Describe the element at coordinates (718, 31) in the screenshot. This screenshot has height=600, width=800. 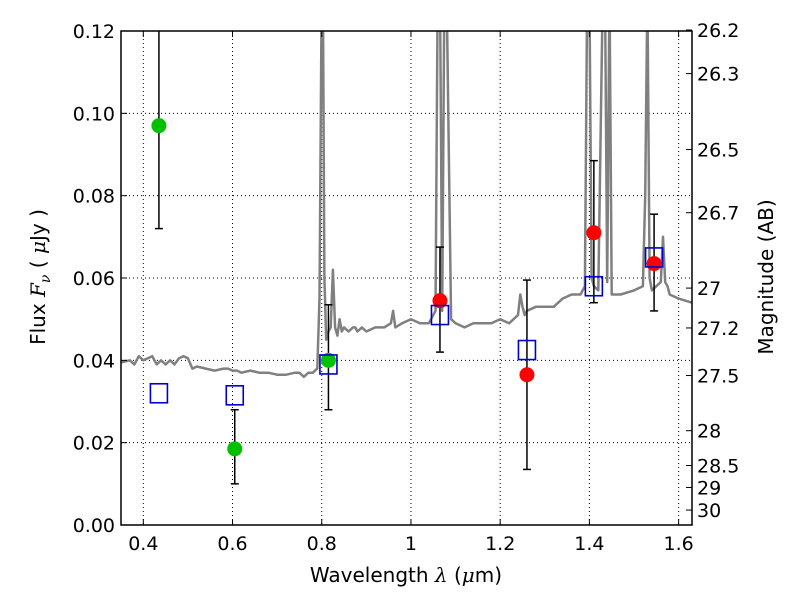
I see `y2-tick-label: 26.2` at that location.